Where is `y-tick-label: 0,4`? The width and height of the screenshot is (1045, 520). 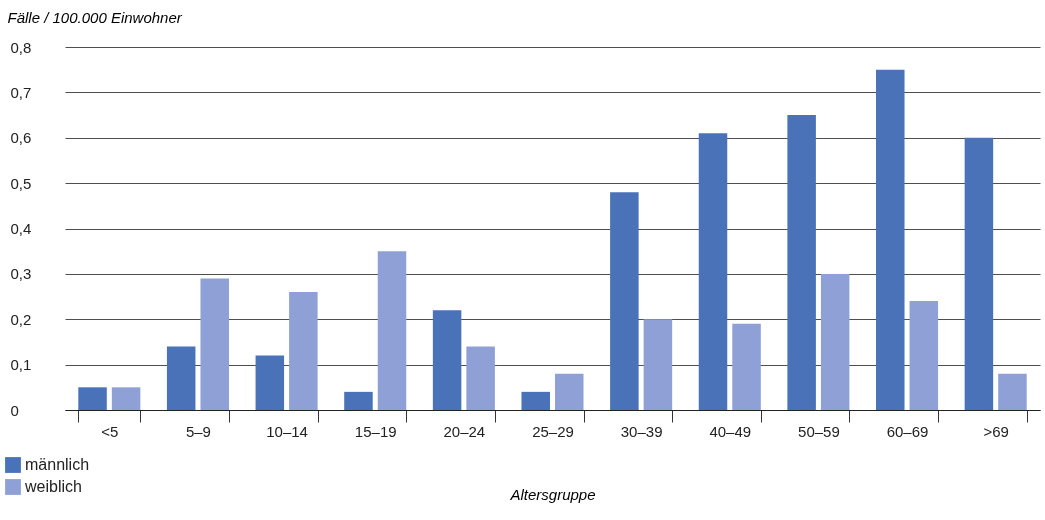
y-tick-label: 0,4 is located at coordinates (21, 228).